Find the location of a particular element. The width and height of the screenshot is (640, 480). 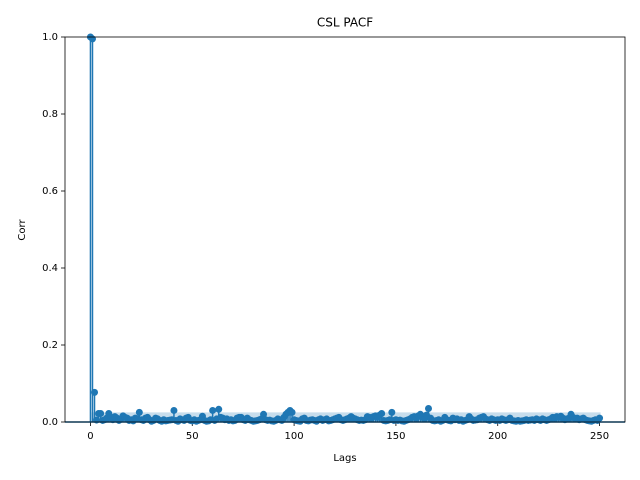

x-tick-label: 200 is located at coordinates (497, 436).